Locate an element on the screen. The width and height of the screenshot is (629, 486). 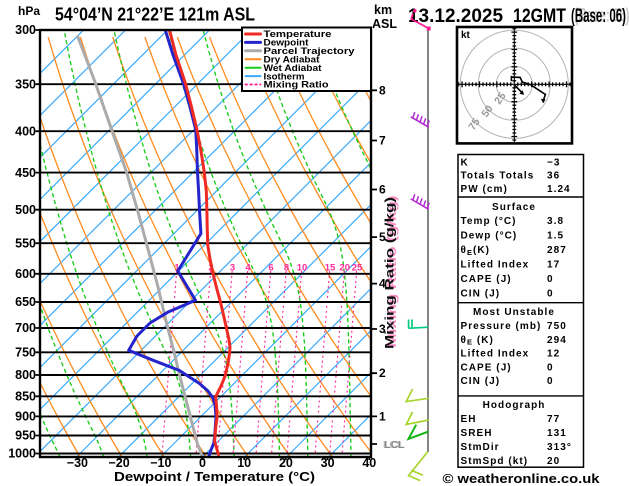
svg-text: SREH is located at coordinates (477, 433).